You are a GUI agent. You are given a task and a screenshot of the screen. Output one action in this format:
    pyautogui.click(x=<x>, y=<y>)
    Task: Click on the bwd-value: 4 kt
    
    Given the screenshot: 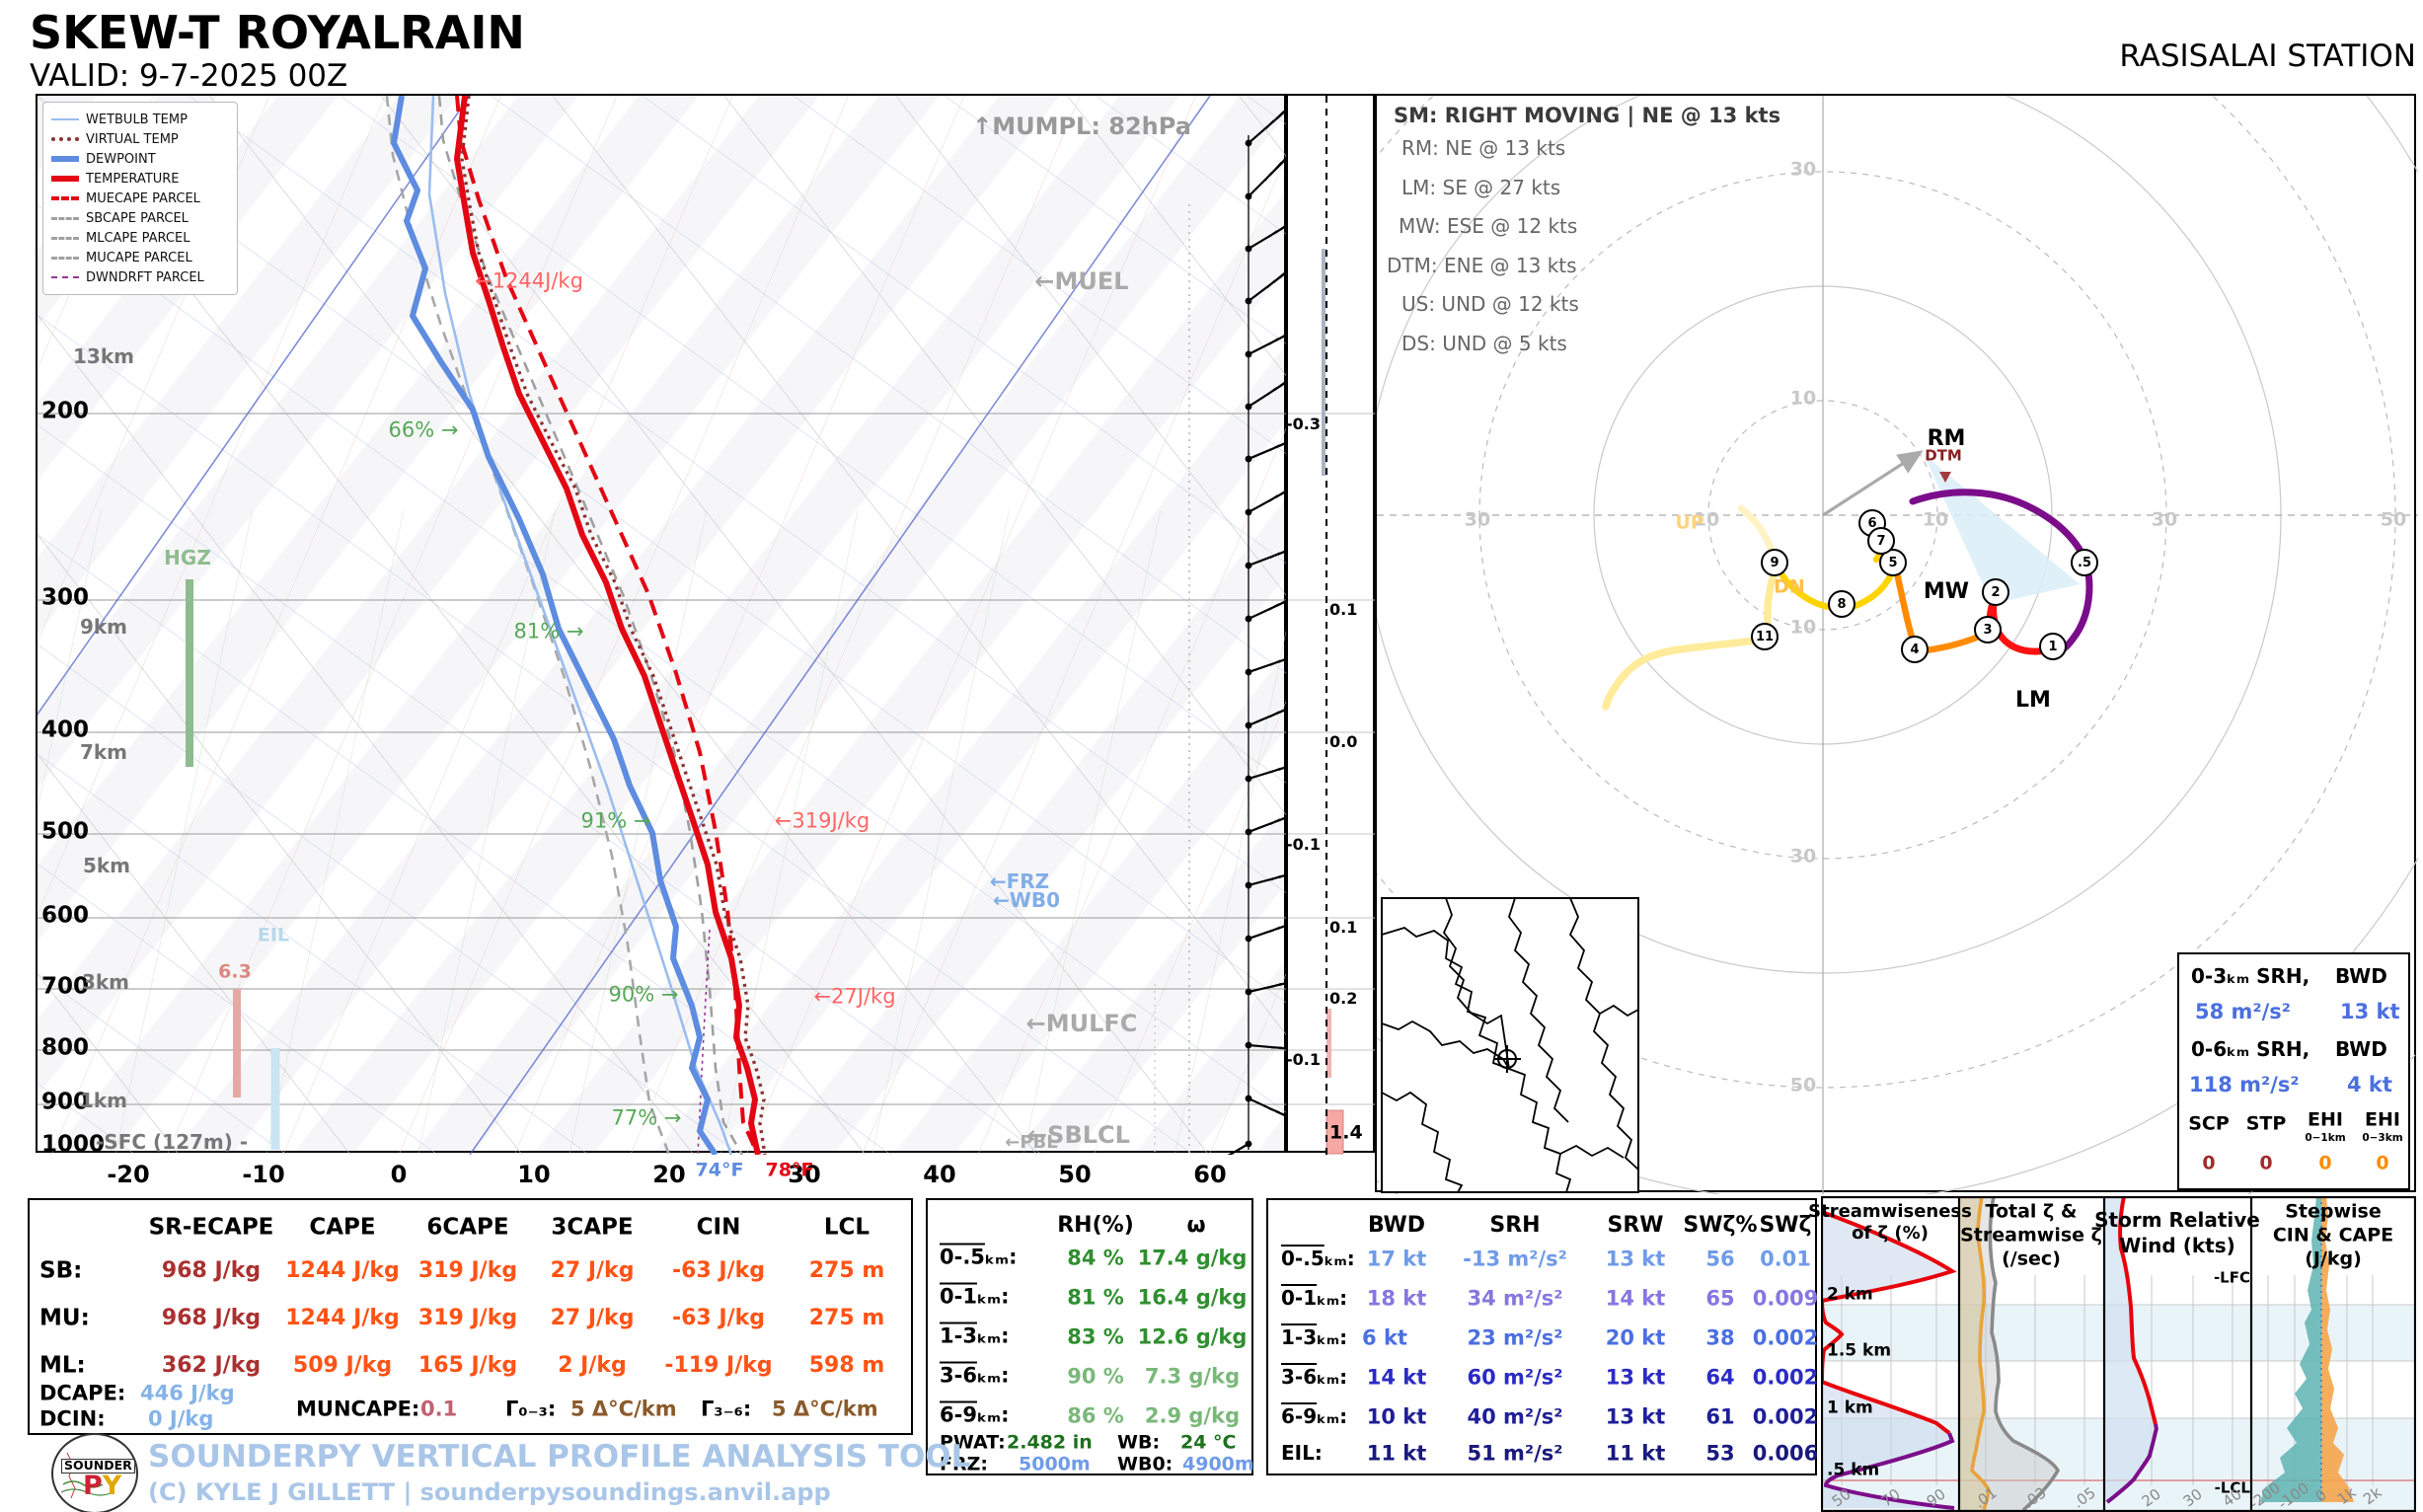 What is the action you would take?
    pyautogui.click(x=2369, y=1084)
    